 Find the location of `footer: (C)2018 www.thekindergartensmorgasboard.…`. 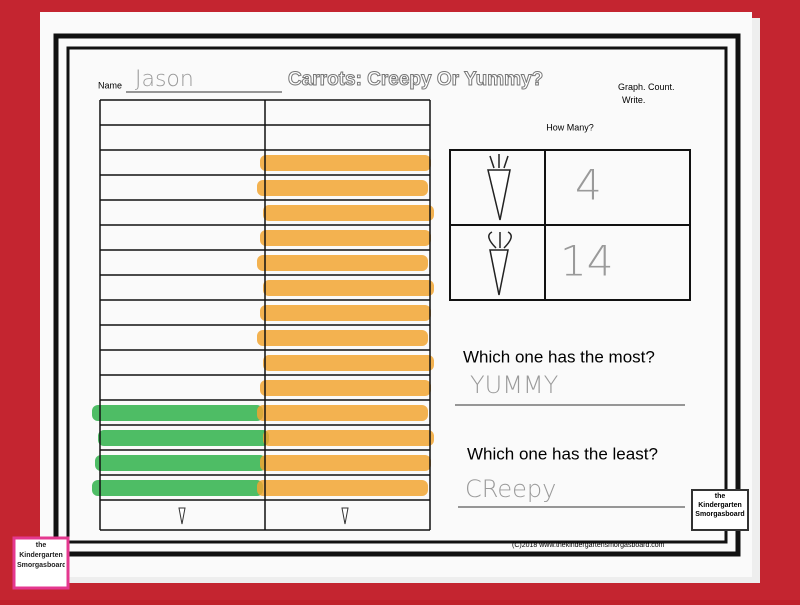

footer: (C)2018 www.thekindergartensmorgasboard.… is located at coordinates (588, 545).